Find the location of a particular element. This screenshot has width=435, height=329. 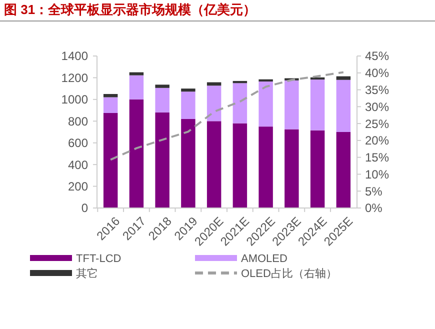

y2-tick-label: 20% is located at coordinates (377, 141).